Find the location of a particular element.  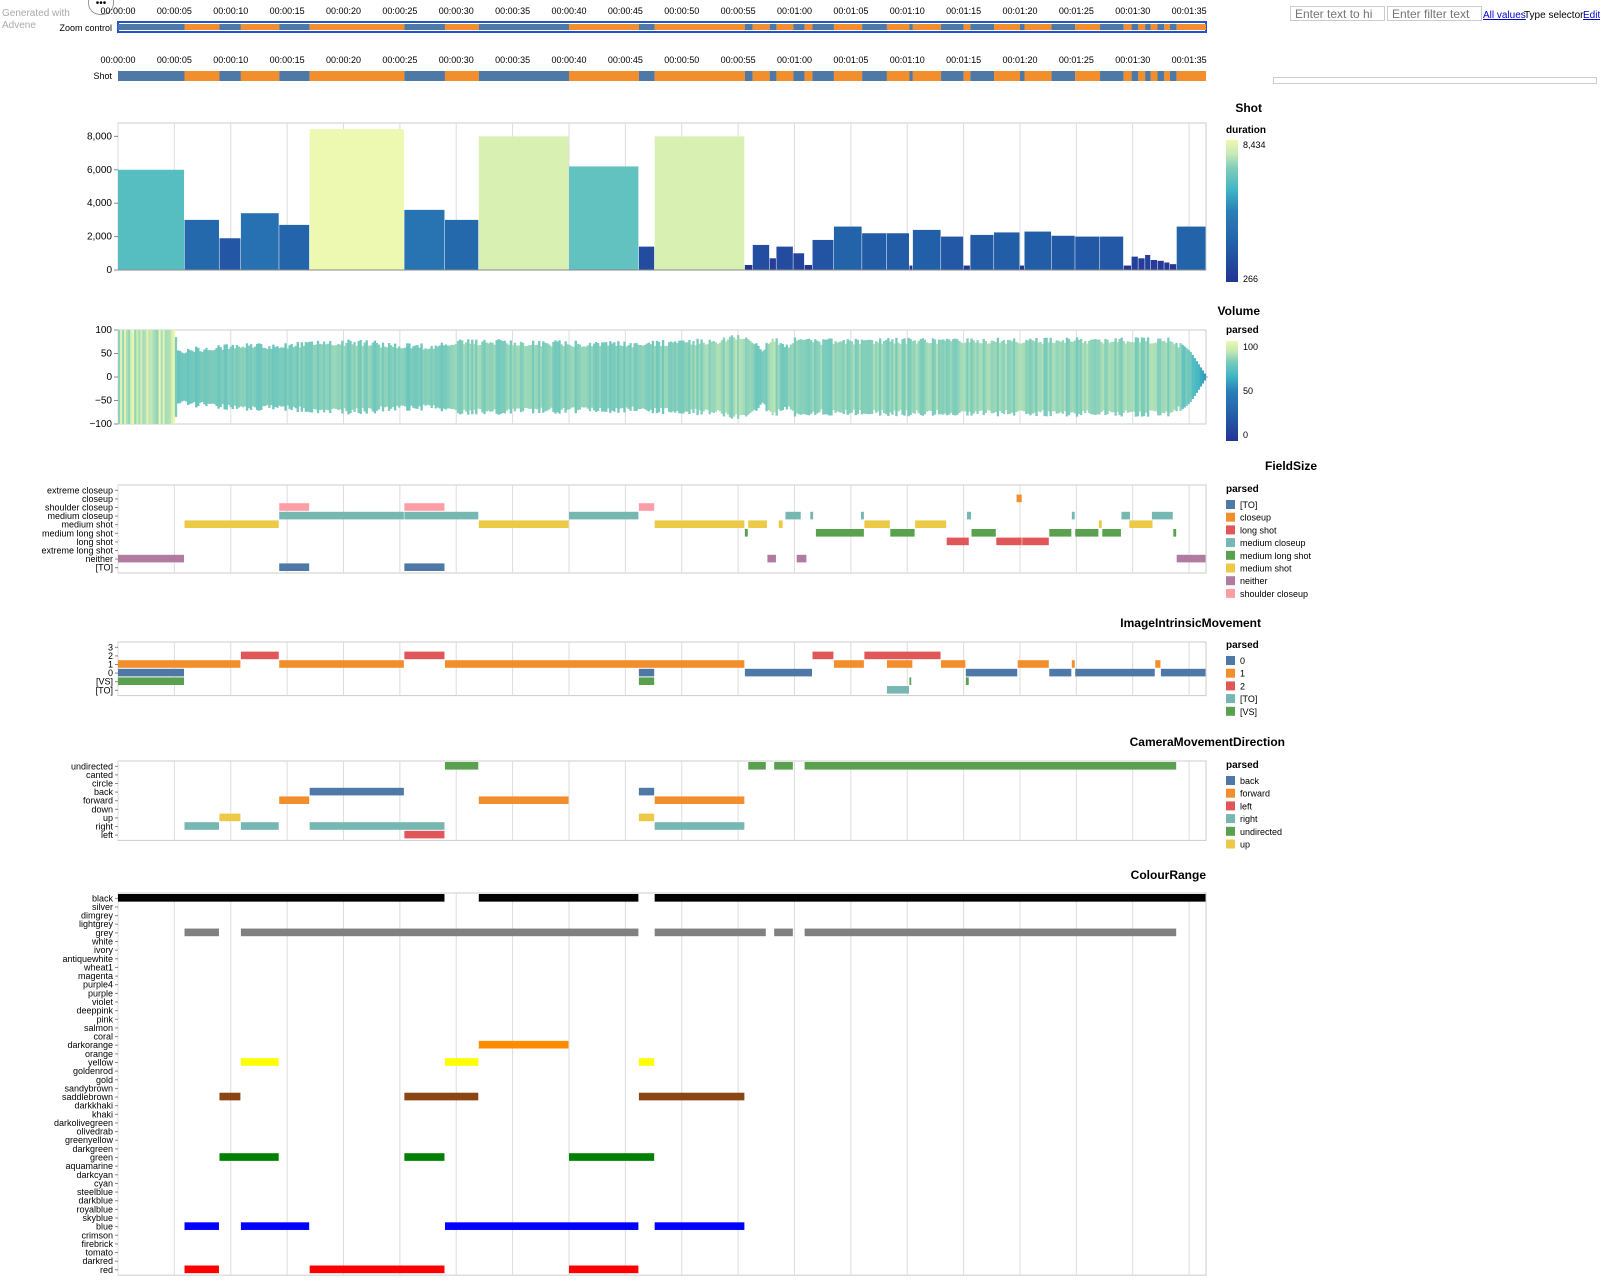

filter-input is located at coordinates (1434, 13).